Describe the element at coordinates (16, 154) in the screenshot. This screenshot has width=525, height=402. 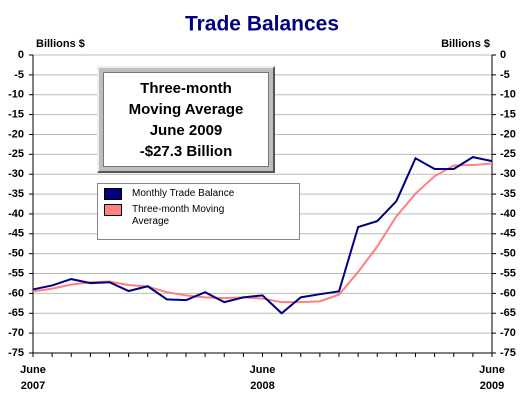
I see `y-tick-label: -25` at that location.